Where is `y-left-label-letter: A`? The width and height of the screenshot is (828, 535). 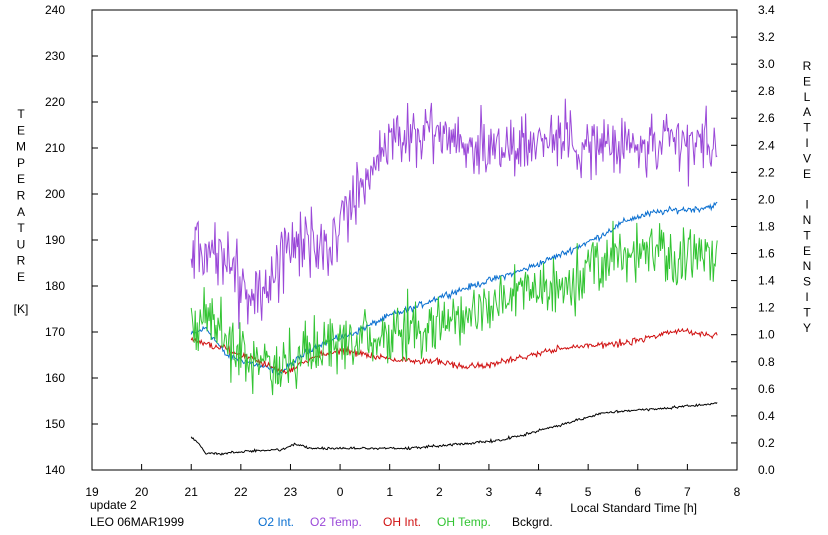
y-left-label-letter: A is located at coordinates (21, 212).